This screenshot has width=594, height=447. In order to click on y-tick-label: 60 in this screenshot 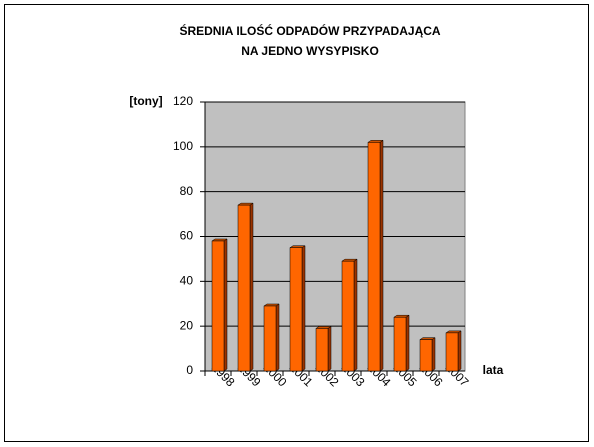, I will do `click(187, 236)`.